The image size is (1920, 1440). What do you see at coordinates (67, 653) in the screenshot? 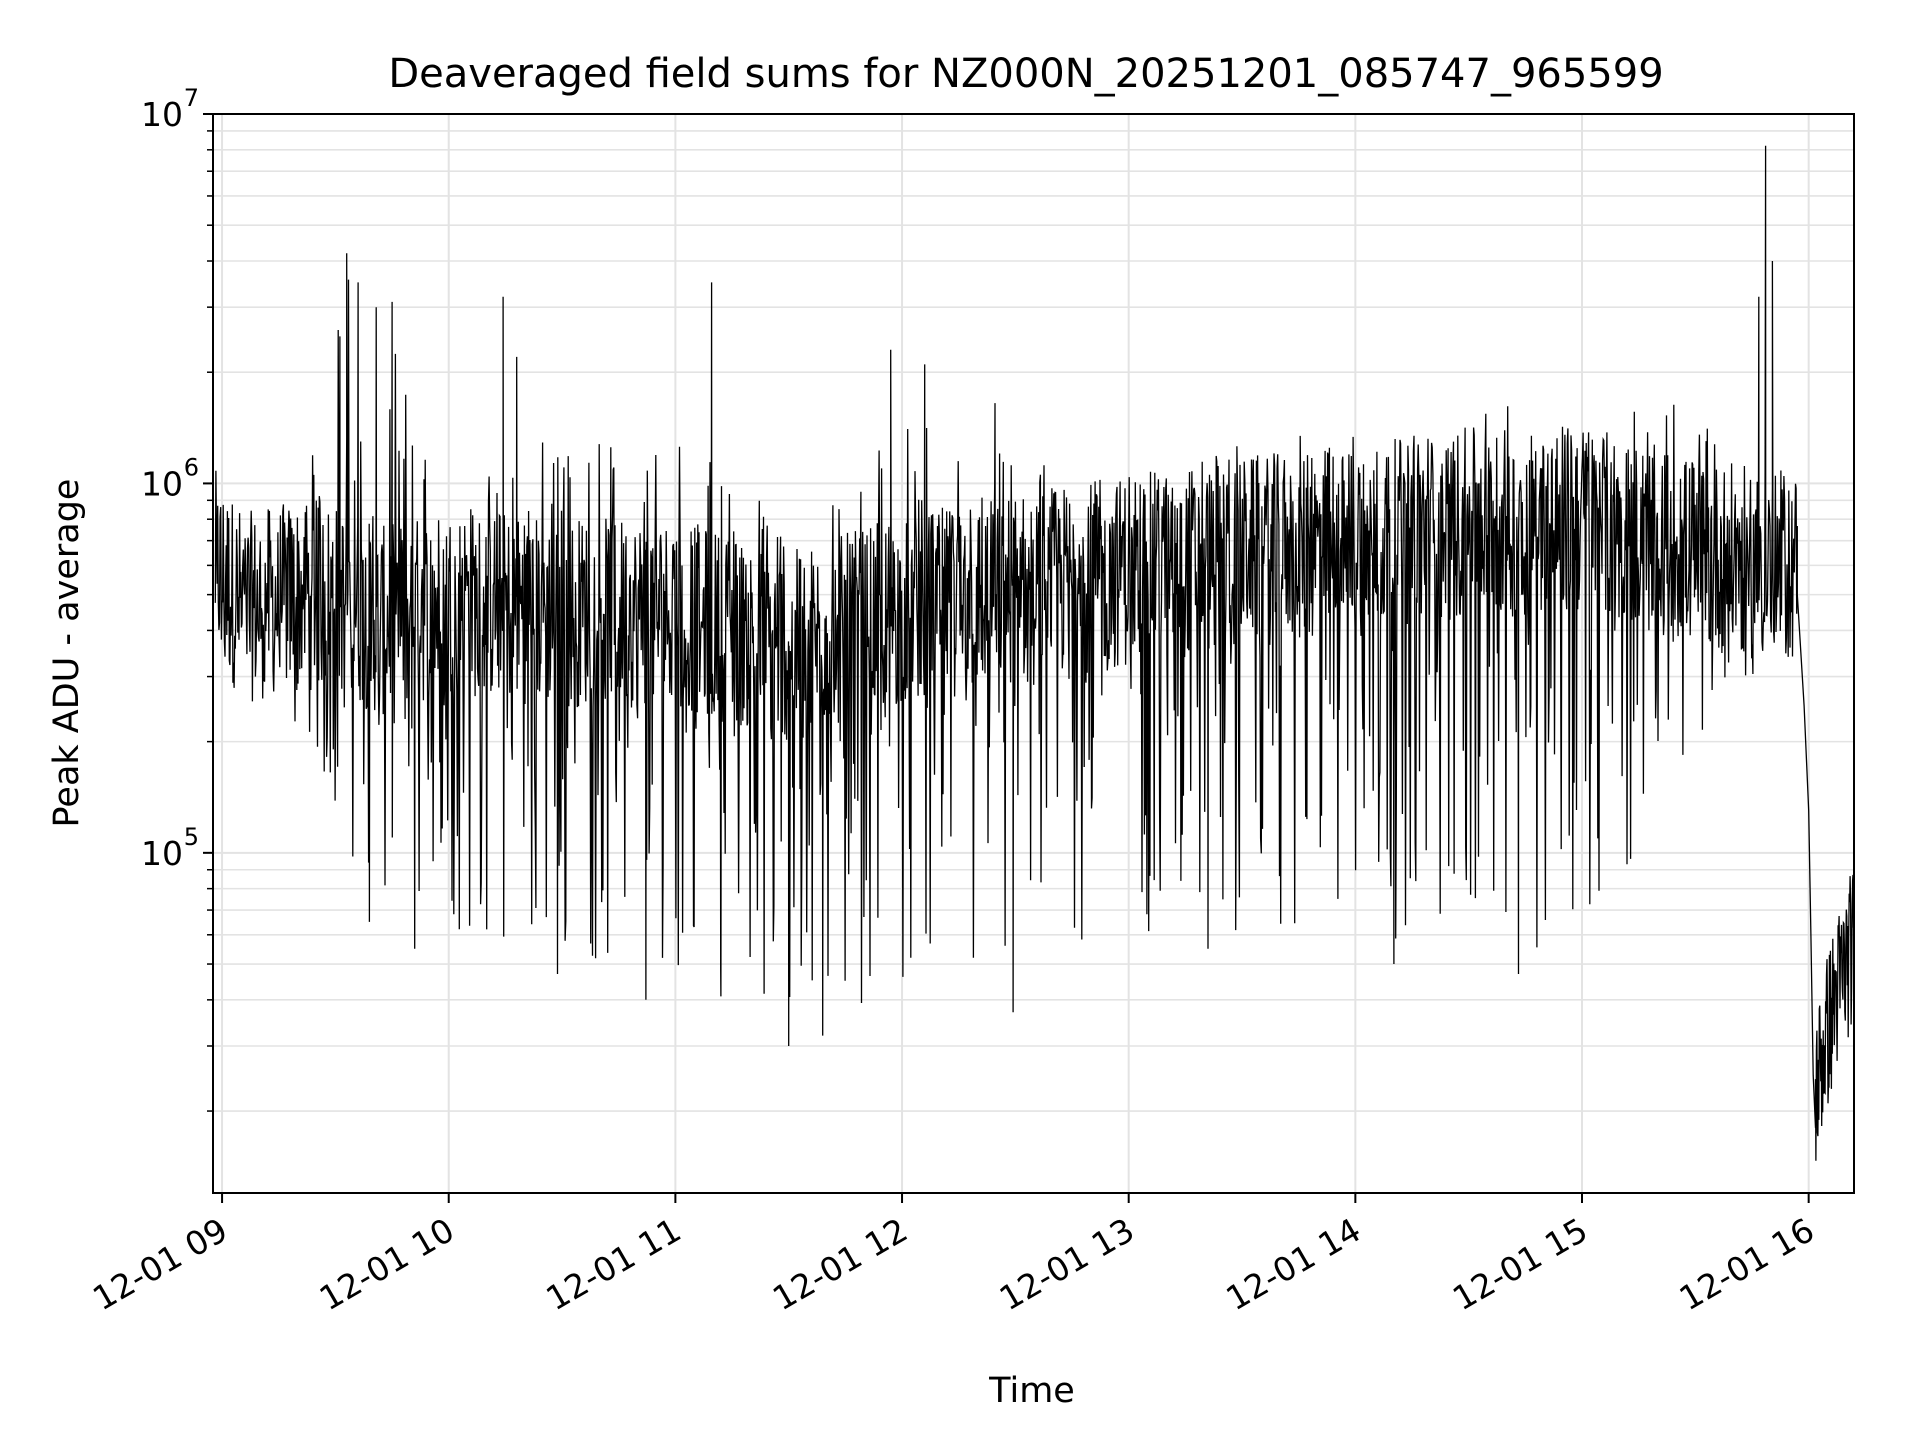
I see `y-axis-label: Peak ADU - average` at bounding box center [67, 653].